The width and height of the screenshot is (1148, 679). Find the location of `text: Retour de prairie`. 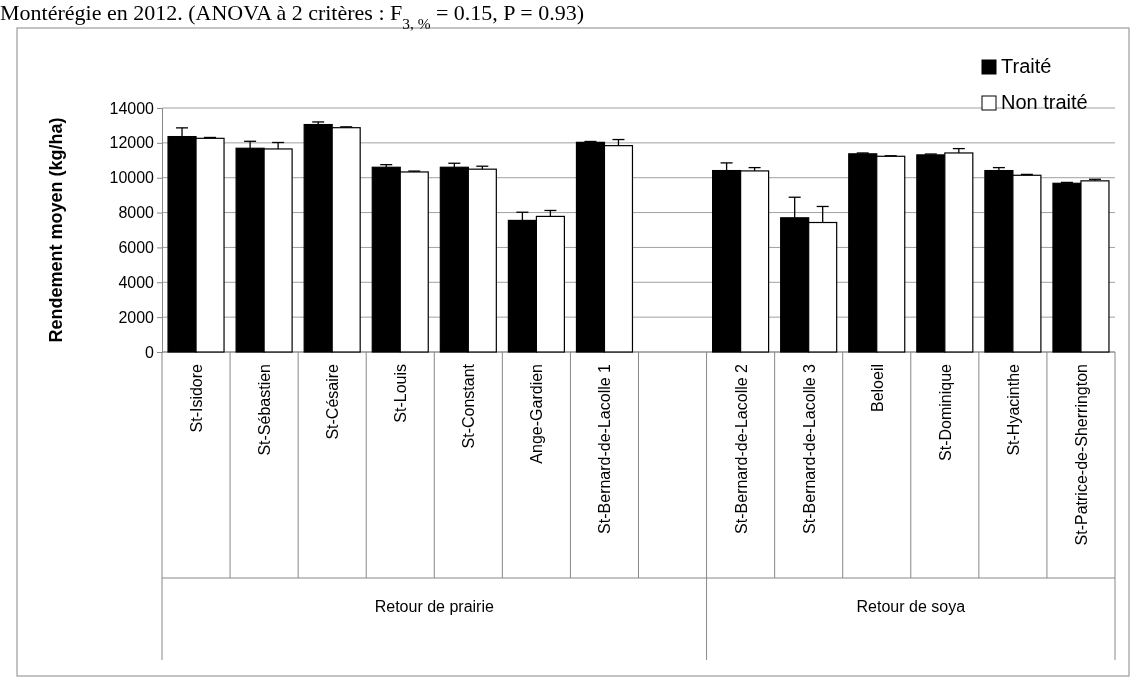

text: Retour de prairie is located at coordinates (434, 606).